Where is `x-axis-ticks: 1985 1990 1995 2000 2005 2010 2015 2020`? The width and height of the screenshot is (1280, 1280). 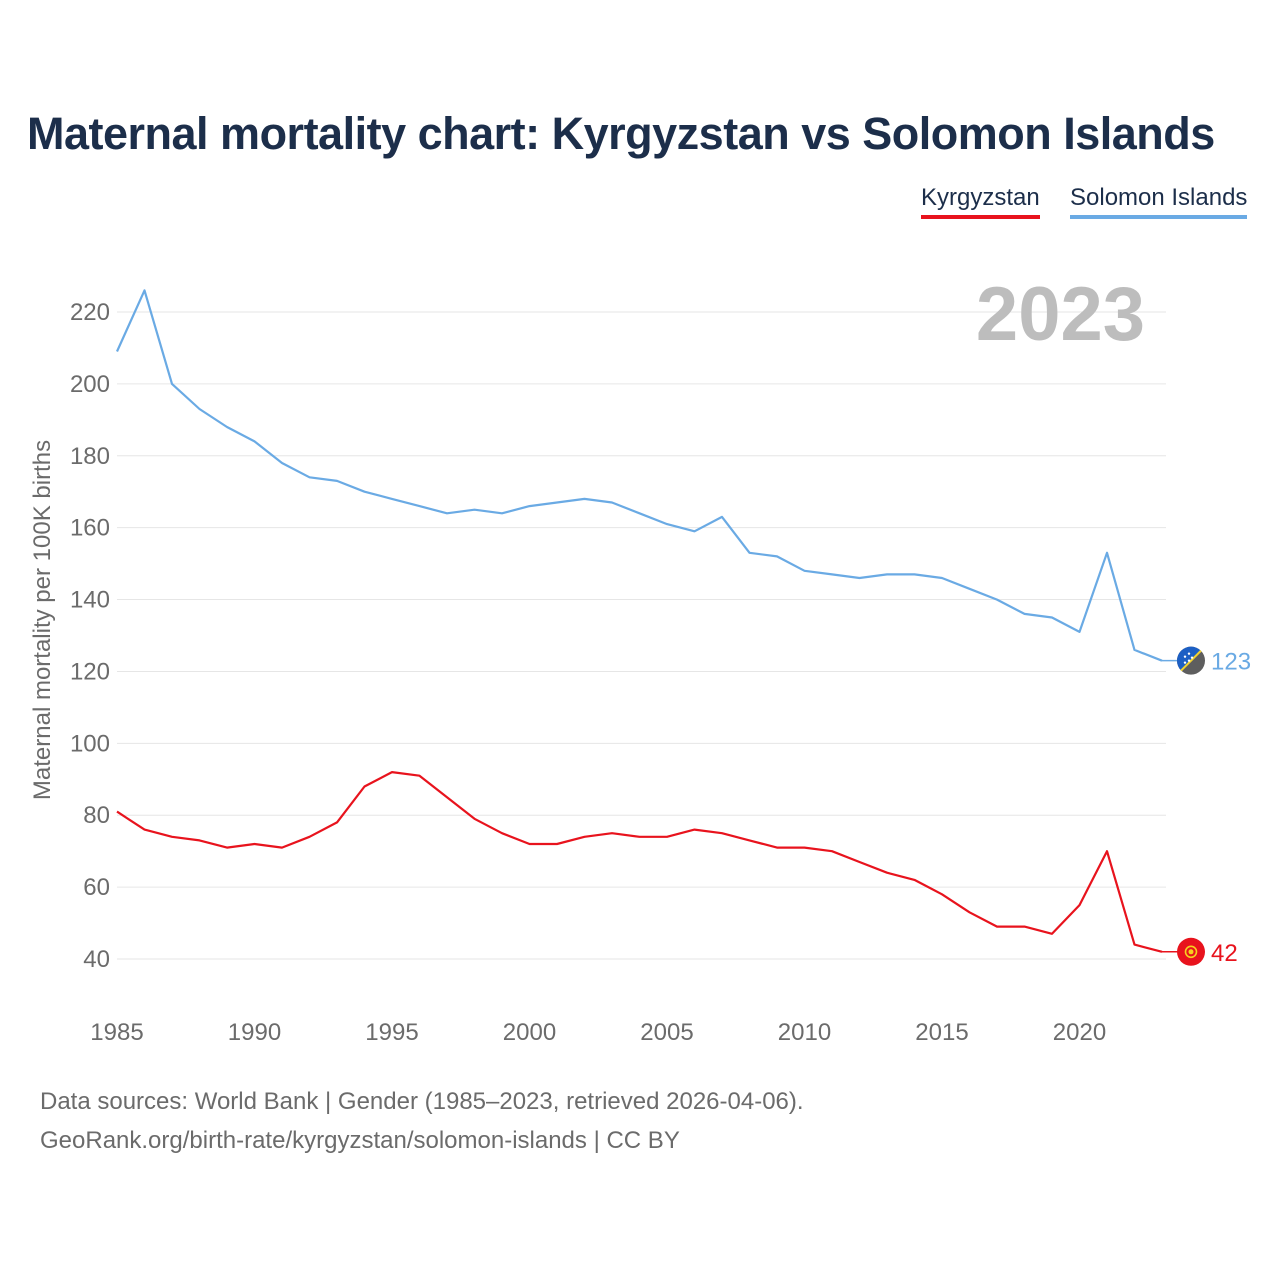 x-axis-ticks: 1985 1990 1995 2000 2005 2010 2015 2020 is located at coordinates (598, 1032).